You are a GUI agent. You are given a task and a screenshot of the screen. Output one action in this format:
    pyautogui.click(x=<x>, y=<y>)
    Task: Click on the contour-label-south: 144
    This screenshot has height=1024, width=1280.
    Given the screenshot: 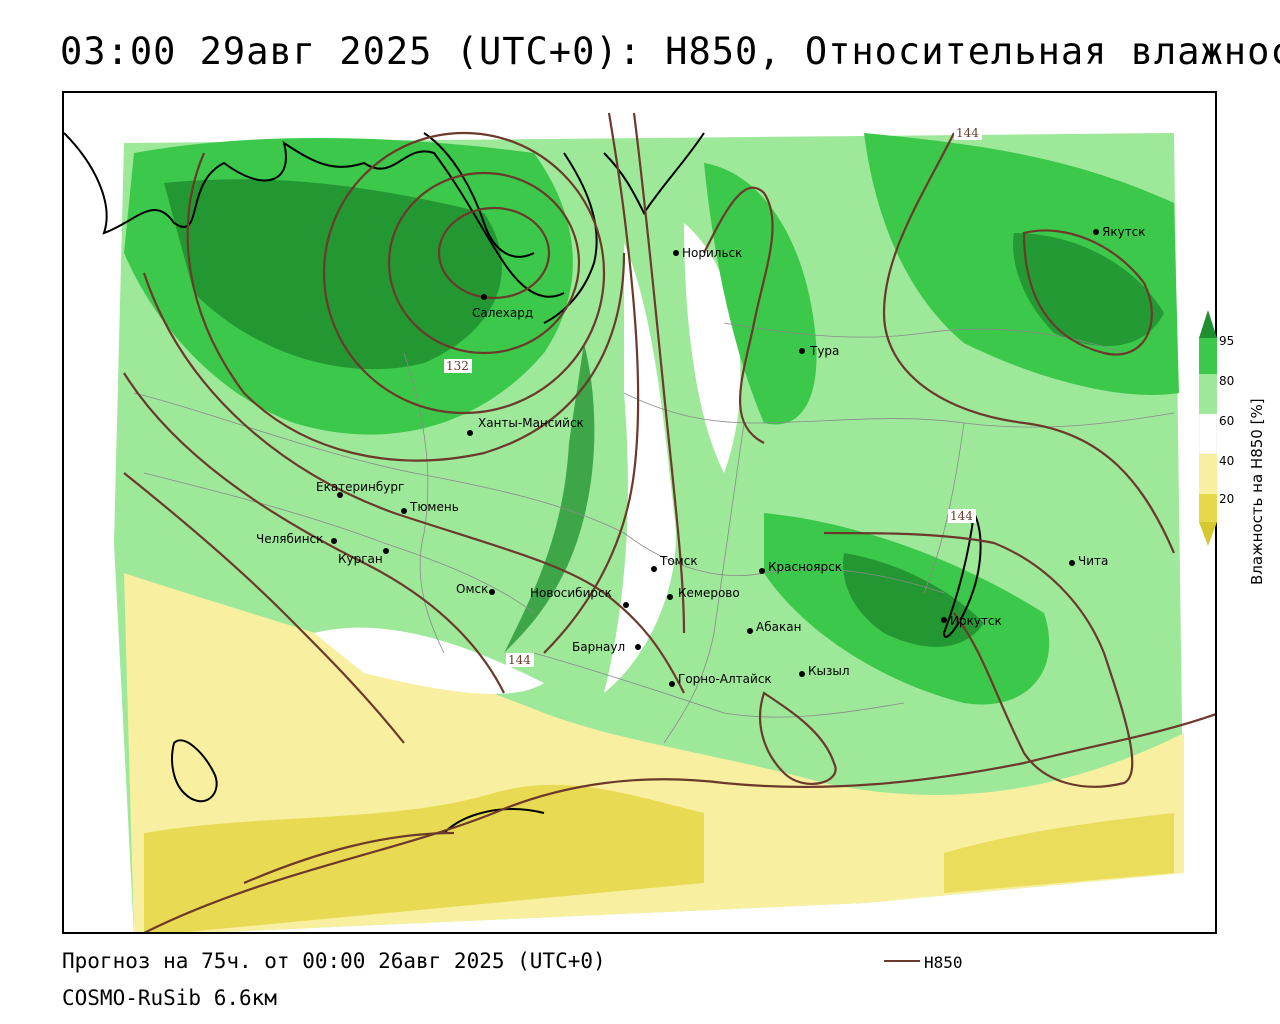 What is the action you would take?
    pyautogui.click(x=519, y=660)
    